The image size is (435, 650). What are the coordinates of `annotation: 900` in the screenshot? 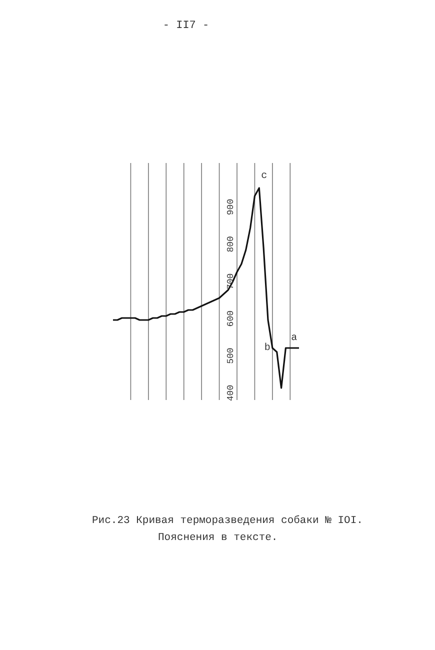 It's located at (231, 207).